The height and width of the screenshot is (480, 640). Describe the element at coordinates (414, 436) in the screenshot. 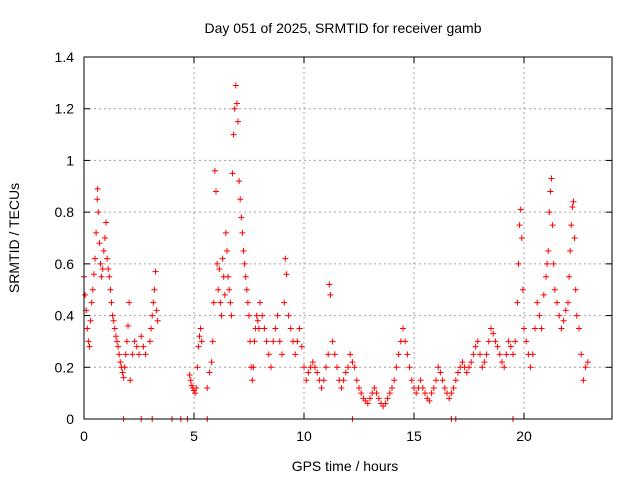

I see `x-tick-label: 15` at that location.